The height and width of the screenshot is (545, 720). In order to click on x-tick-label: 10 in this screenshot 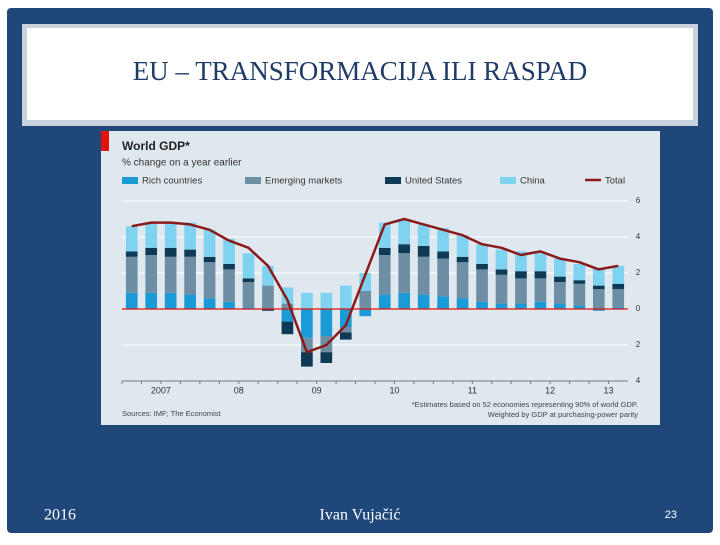, I will do `click(394, 390)`.